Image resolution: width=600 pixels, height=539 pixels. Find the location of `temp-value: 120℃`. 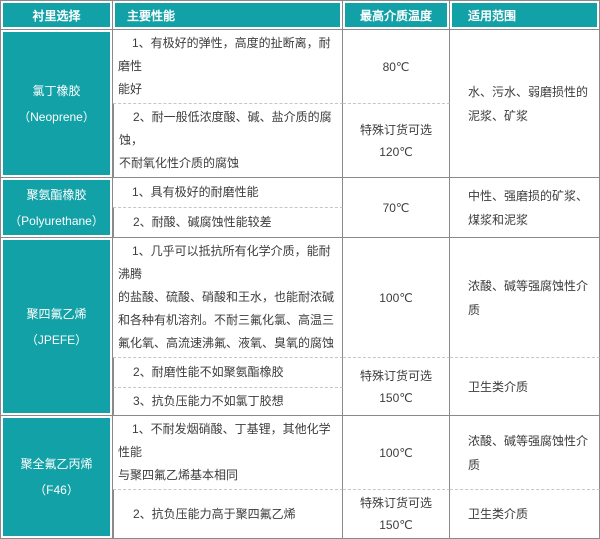

temp-value: 120℃ is located at coordinates (396, 151).